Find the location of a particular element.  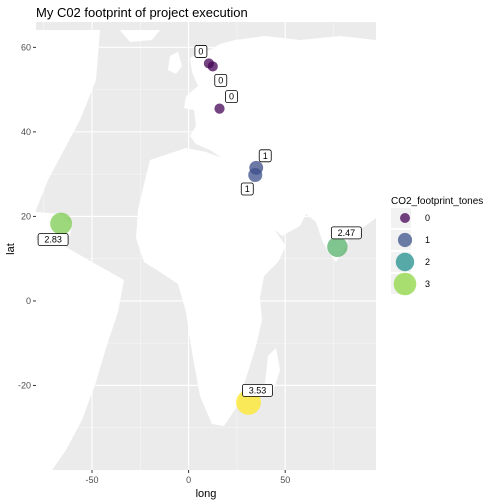

data-label: 2.47 is located at coordinates (346, 233).